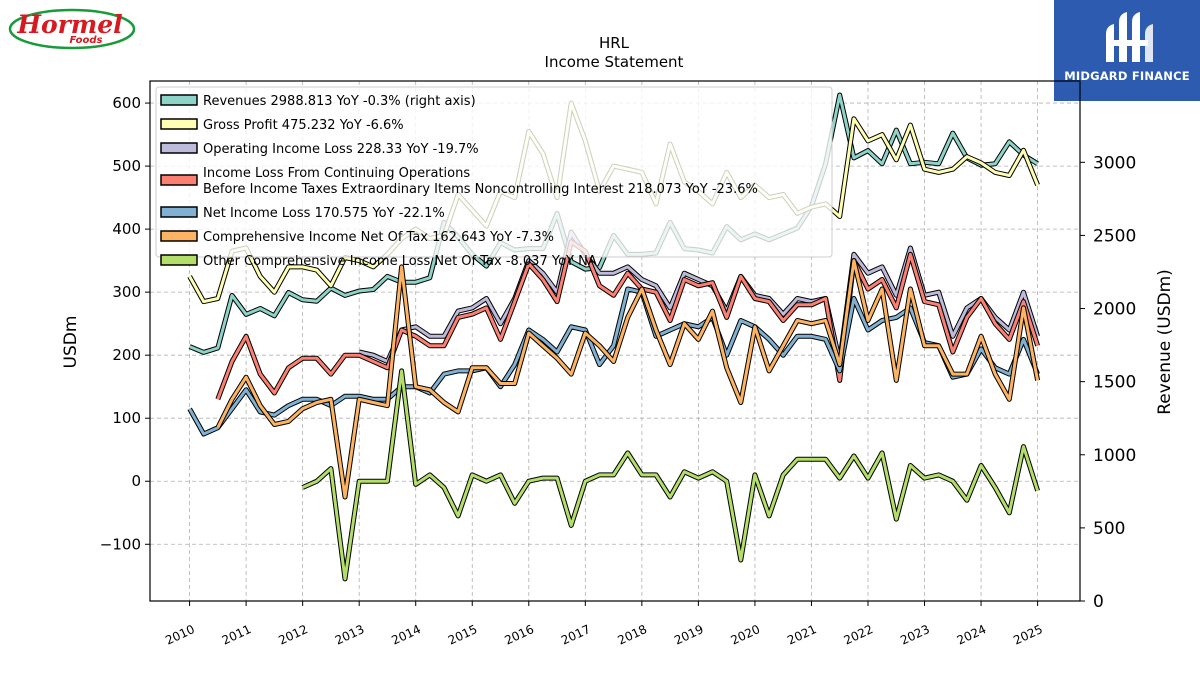 The height and width of the screenshot is (675, 1200). Describe the element at coordinates (915, 635) in the screenshot. I see `x-tick-label: 2023` at that location.